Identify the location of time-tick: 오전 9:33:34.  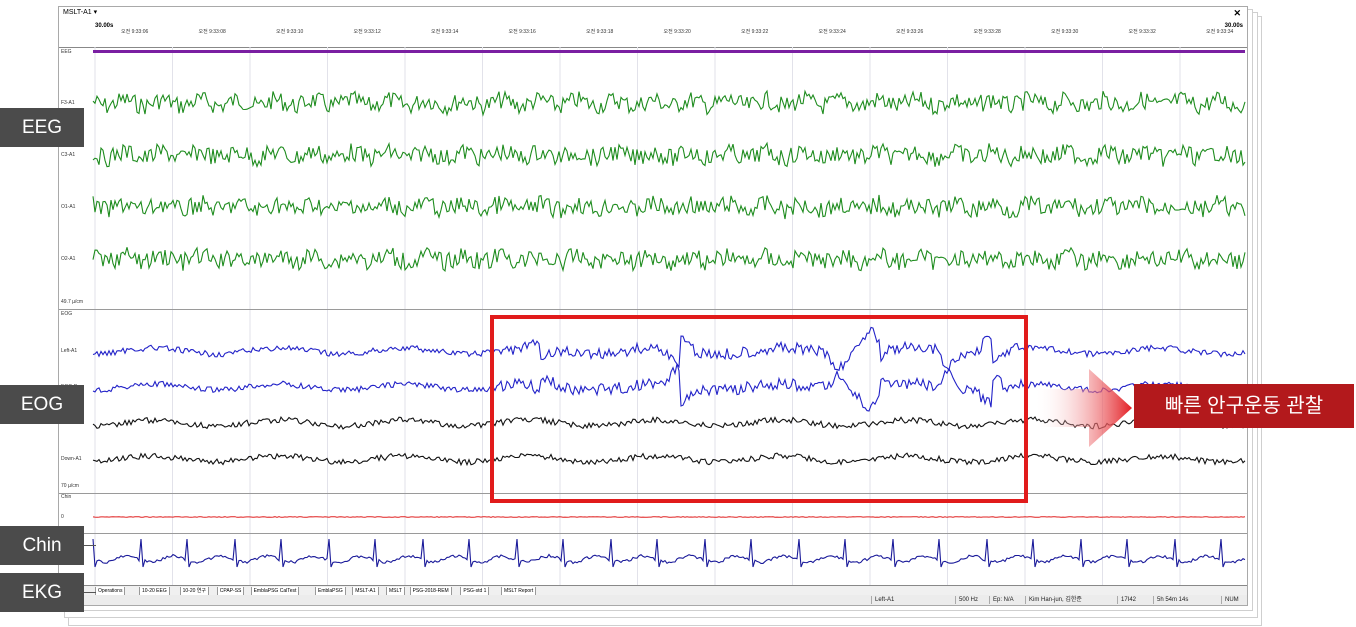
(1220, 32).